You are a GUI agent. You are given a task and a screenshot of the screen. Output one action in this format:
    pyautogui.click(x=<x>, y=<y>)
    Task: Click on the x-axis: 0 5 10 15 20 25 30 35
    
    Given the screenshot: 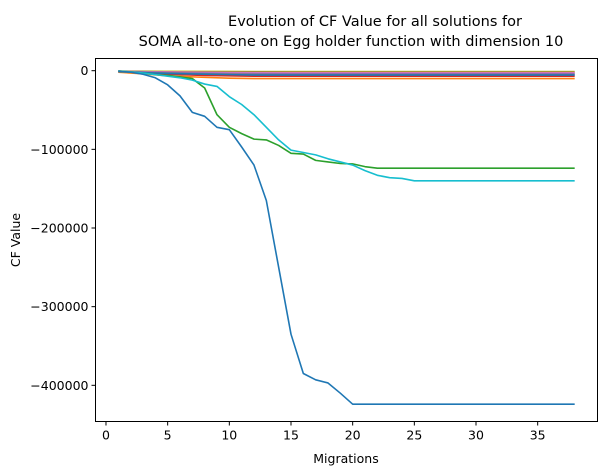 What is the action you would take?
    pyautogui.click(x=324, y=432)
    